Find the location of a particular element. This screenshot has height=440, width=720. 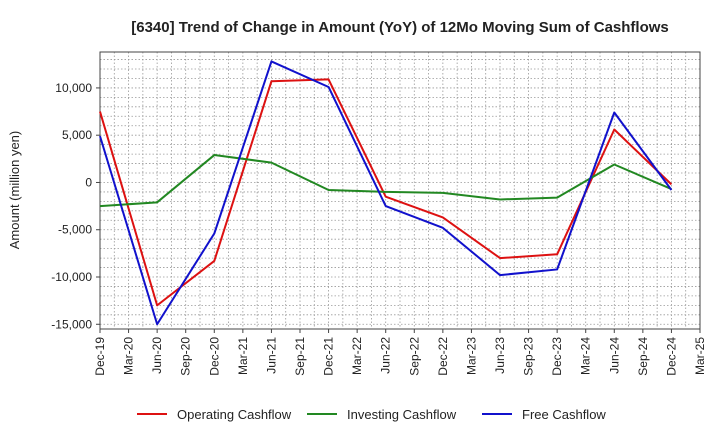

x-tick-label: Jun-23 is located at coordinates (500, 355).